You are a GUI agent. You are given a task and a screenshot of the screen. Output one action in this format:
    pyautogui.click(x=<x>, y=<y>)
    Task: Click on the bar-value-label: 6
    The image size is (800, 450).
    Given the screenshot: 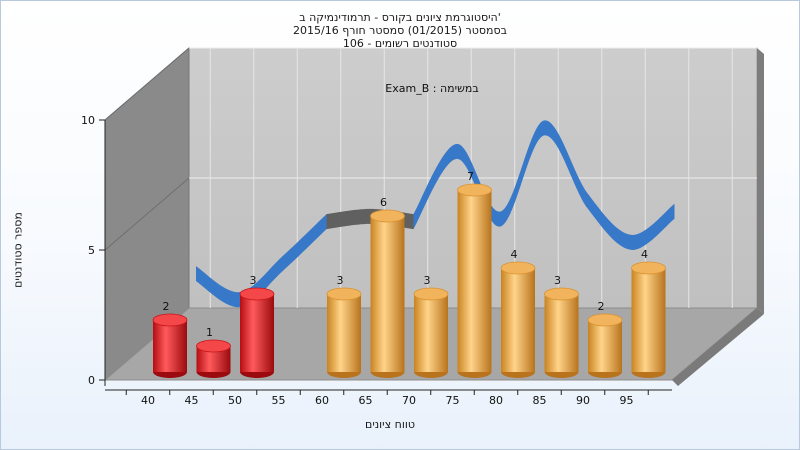 What is the action you would take?
    pyautogui.click(x=383, y=202)
    